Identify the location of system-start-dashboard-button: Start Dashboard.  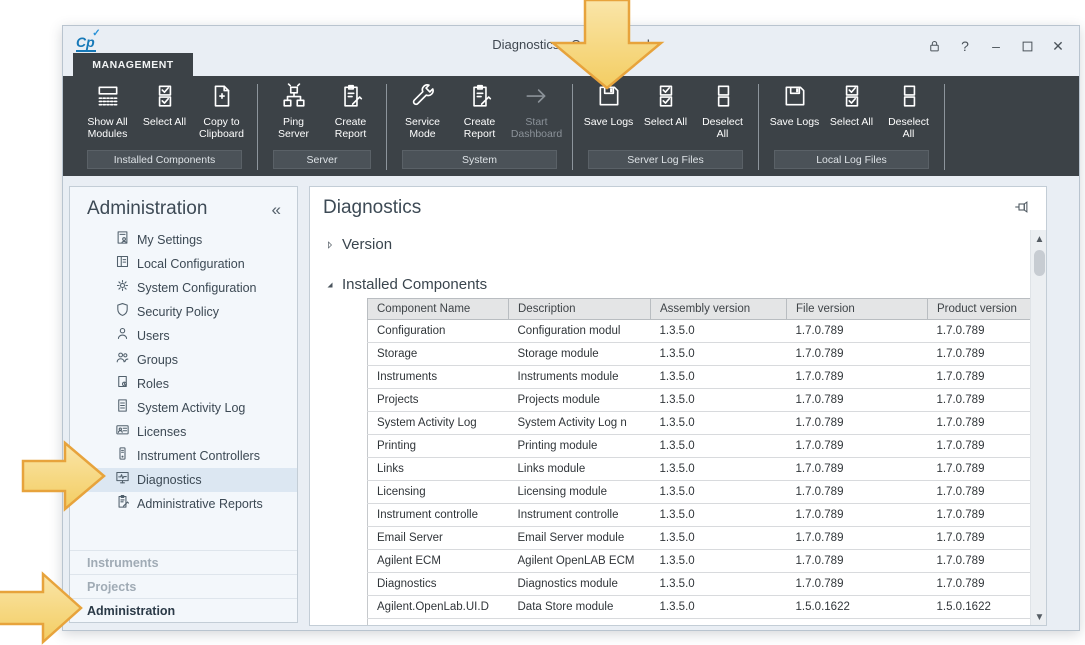
(536, 114).